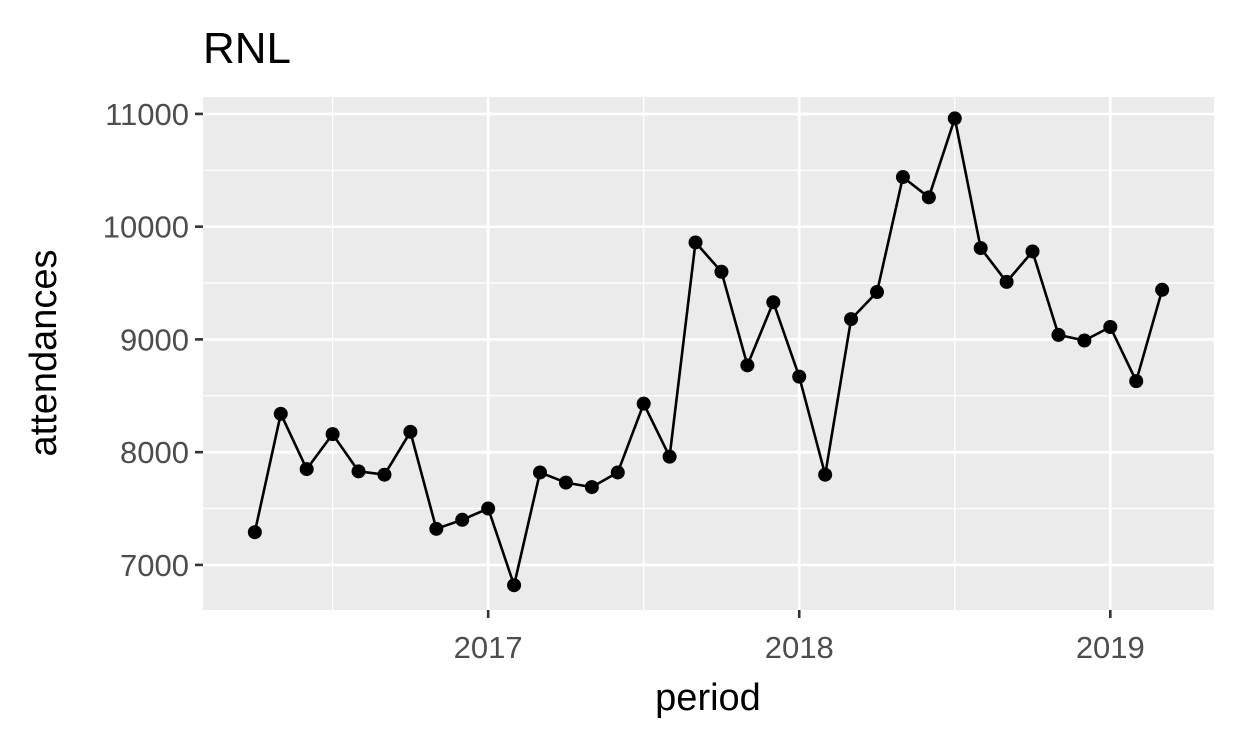 Image resolution: width=1237 pixels, height=743 pixels. Describe the element at coordinates (1110, 647) in the screenshot. I see `x-tick-label: 2019` at that location.